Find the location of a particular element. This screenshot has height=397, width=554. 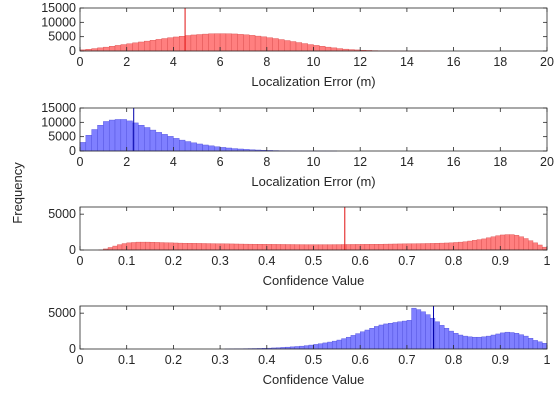

x-tick-label: 0.4 is located at coordinates (266, 360).